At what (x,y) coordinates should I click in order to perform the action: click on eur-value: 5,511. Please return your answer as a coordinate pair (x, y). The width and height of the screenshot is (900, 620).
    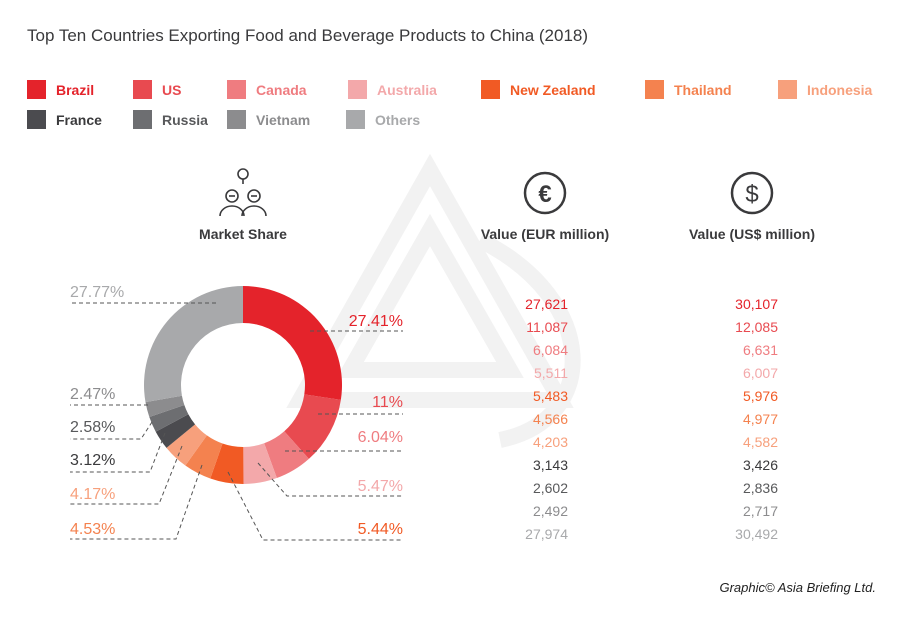
    Looking at the image, I should click on (551, 373).